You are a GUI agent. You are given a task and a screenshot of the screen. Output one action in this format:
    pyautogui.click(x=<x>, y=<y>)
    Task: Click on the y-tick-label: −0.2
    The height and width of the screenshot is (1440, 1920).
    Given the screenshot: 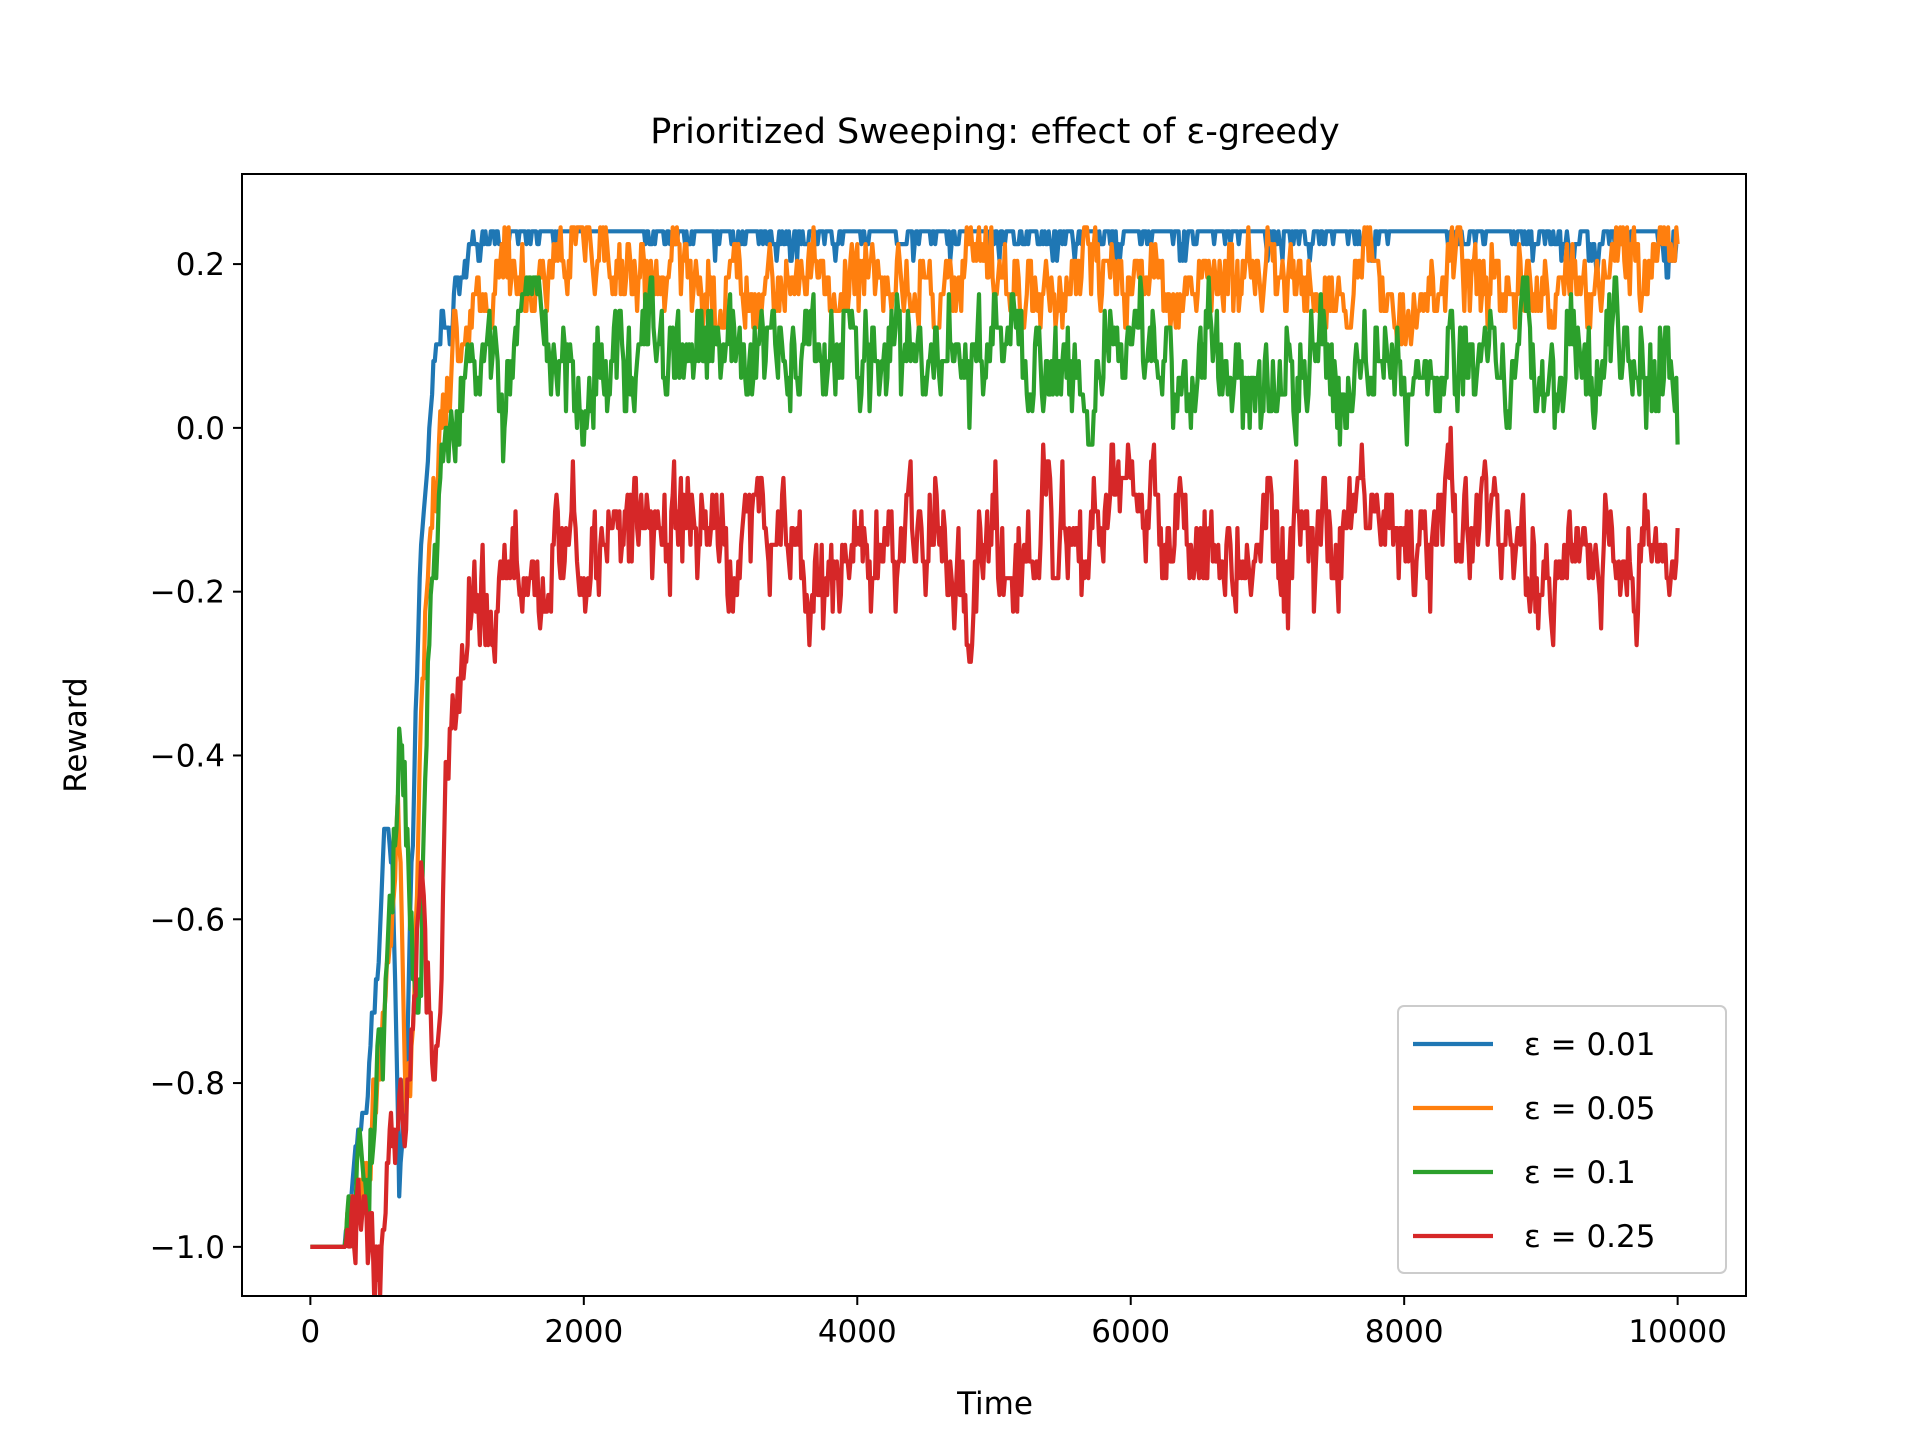 What is the action you would take?
    pyautogui.click(x=187, y=593)
    